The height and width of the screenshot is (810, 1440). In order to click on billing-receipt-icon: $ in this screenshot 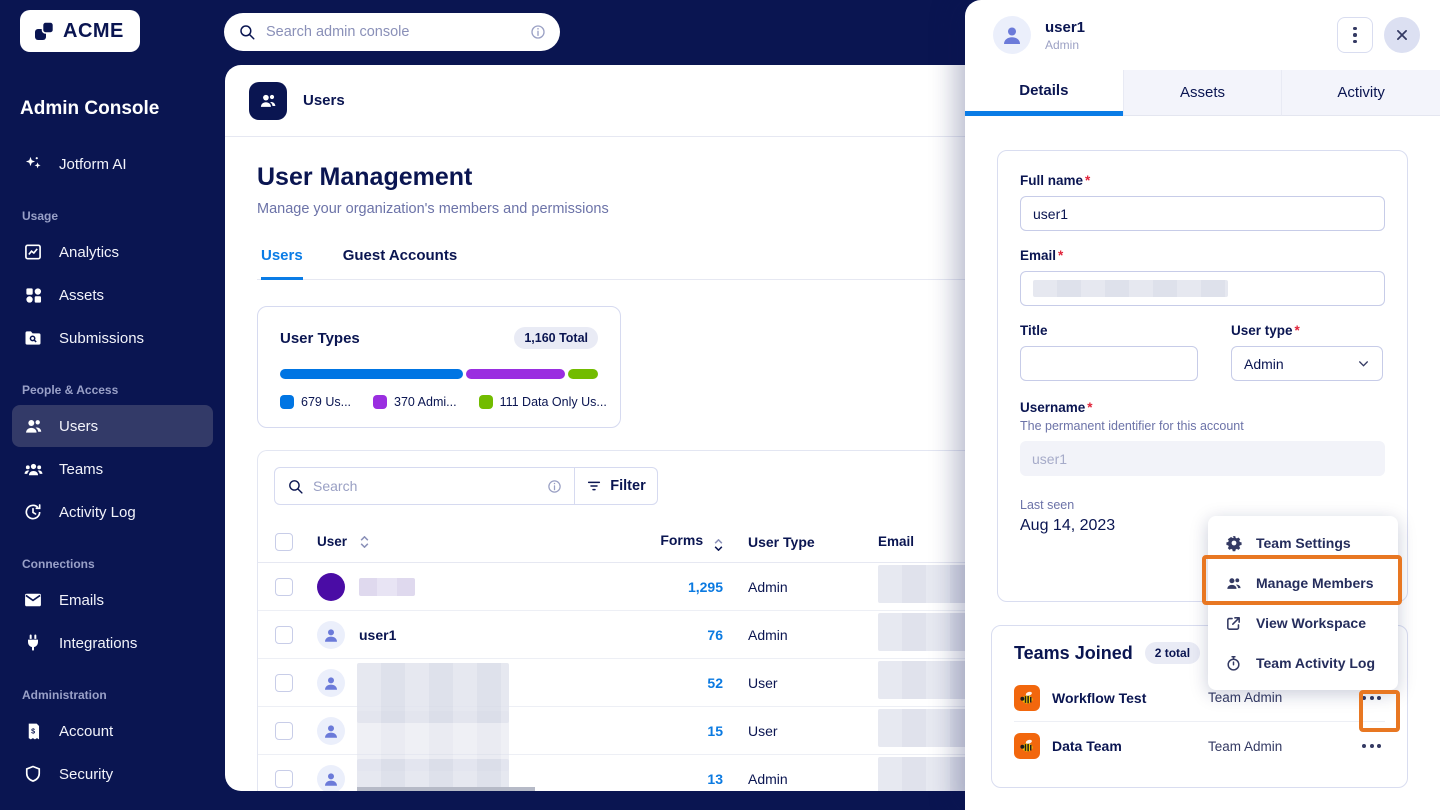, I will do `click(33, 731)`.